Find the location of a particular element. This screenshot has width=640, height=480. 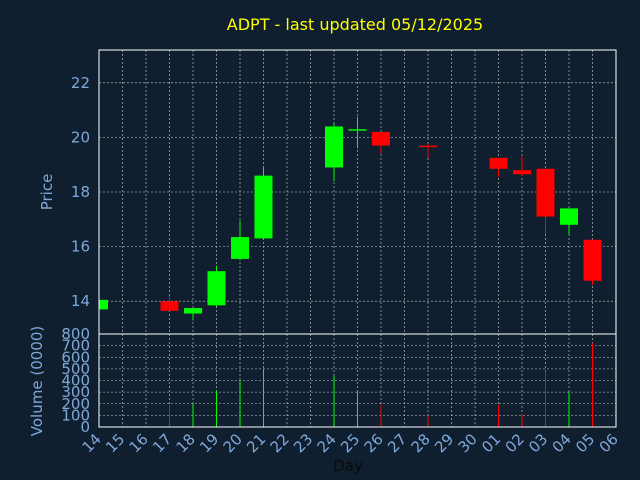

price-tick-label: 18 is located at coordinates (80, 192).